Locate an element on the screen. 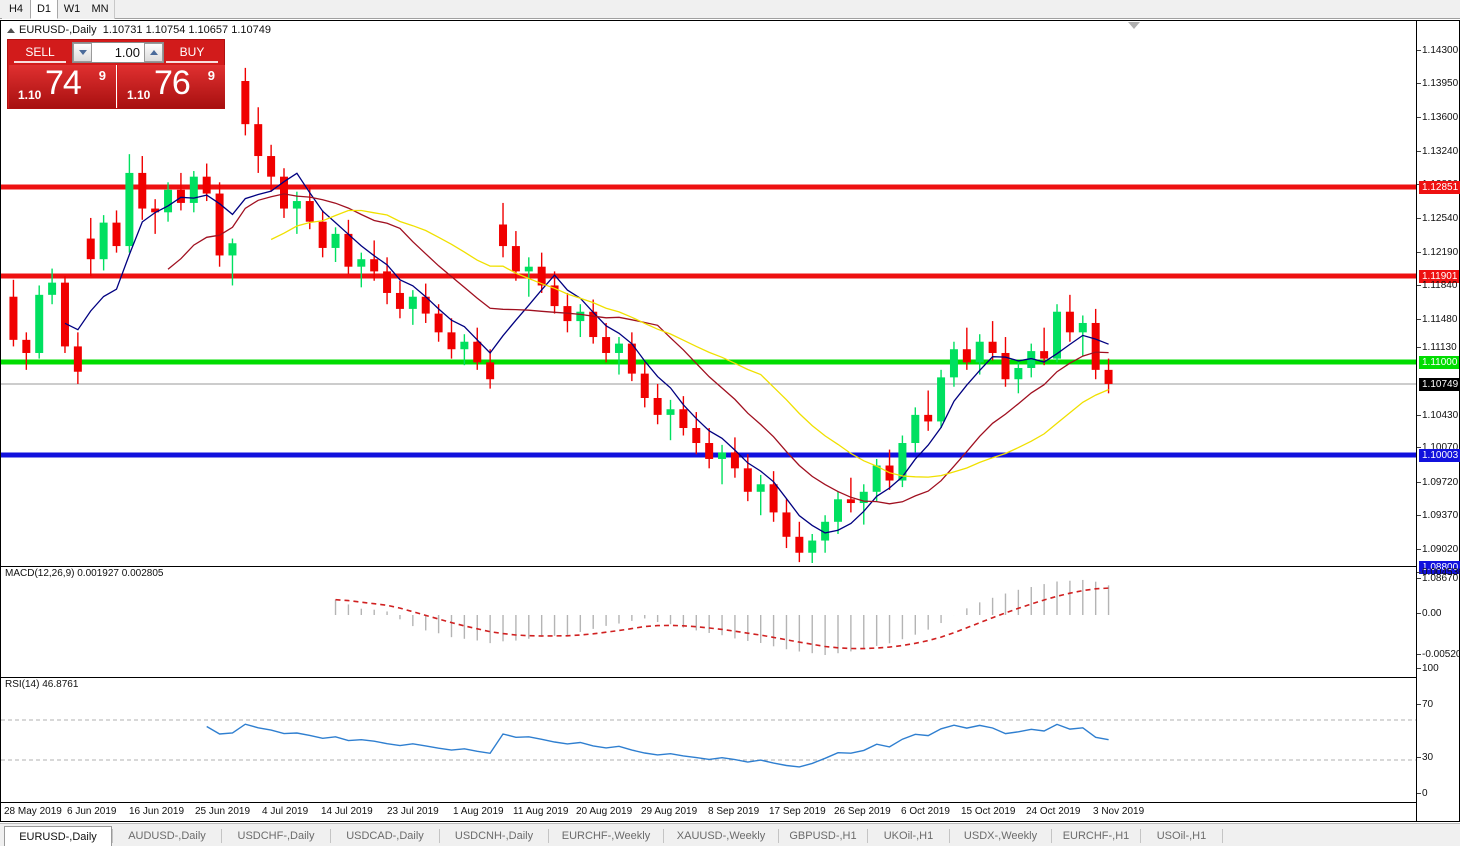  date-axis-label: 3 Nov 2019 is located at coordinates (1119, 811).